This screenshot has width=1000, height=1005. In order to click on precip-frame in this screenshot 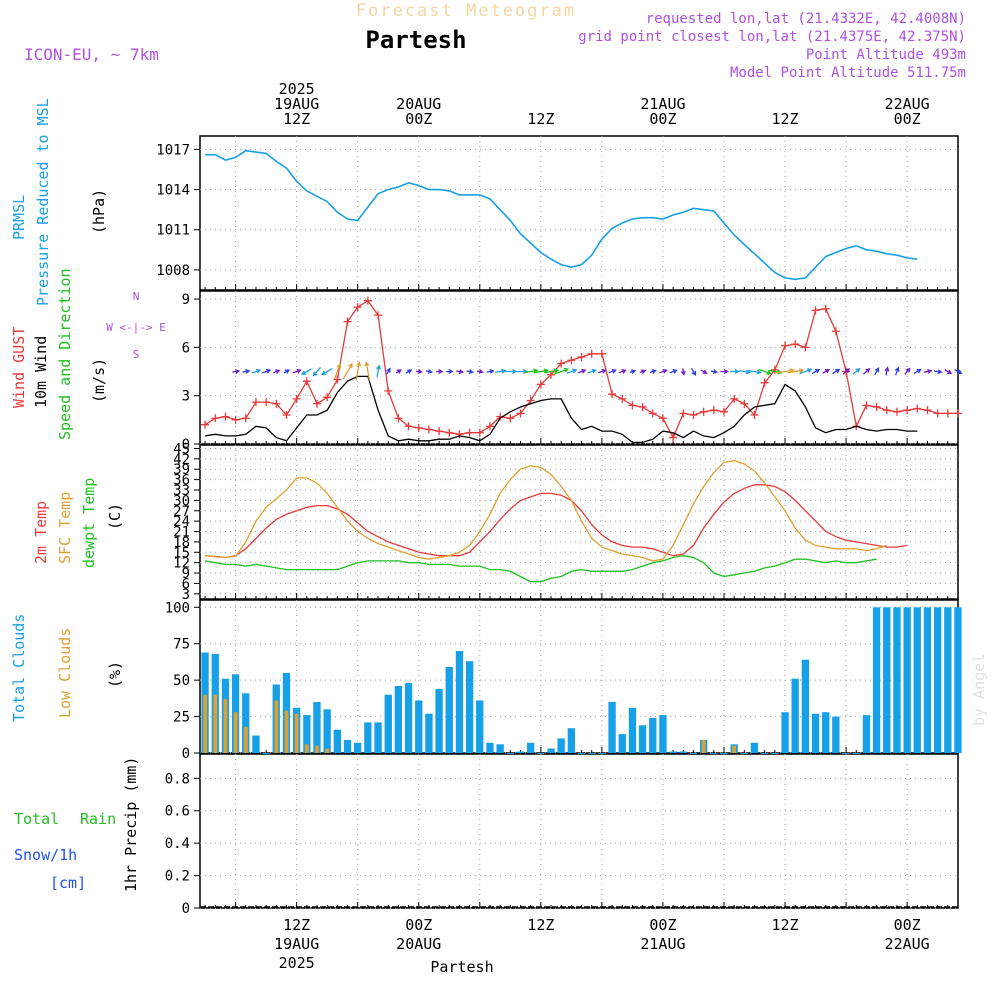, I will do `click(579, 831)`.